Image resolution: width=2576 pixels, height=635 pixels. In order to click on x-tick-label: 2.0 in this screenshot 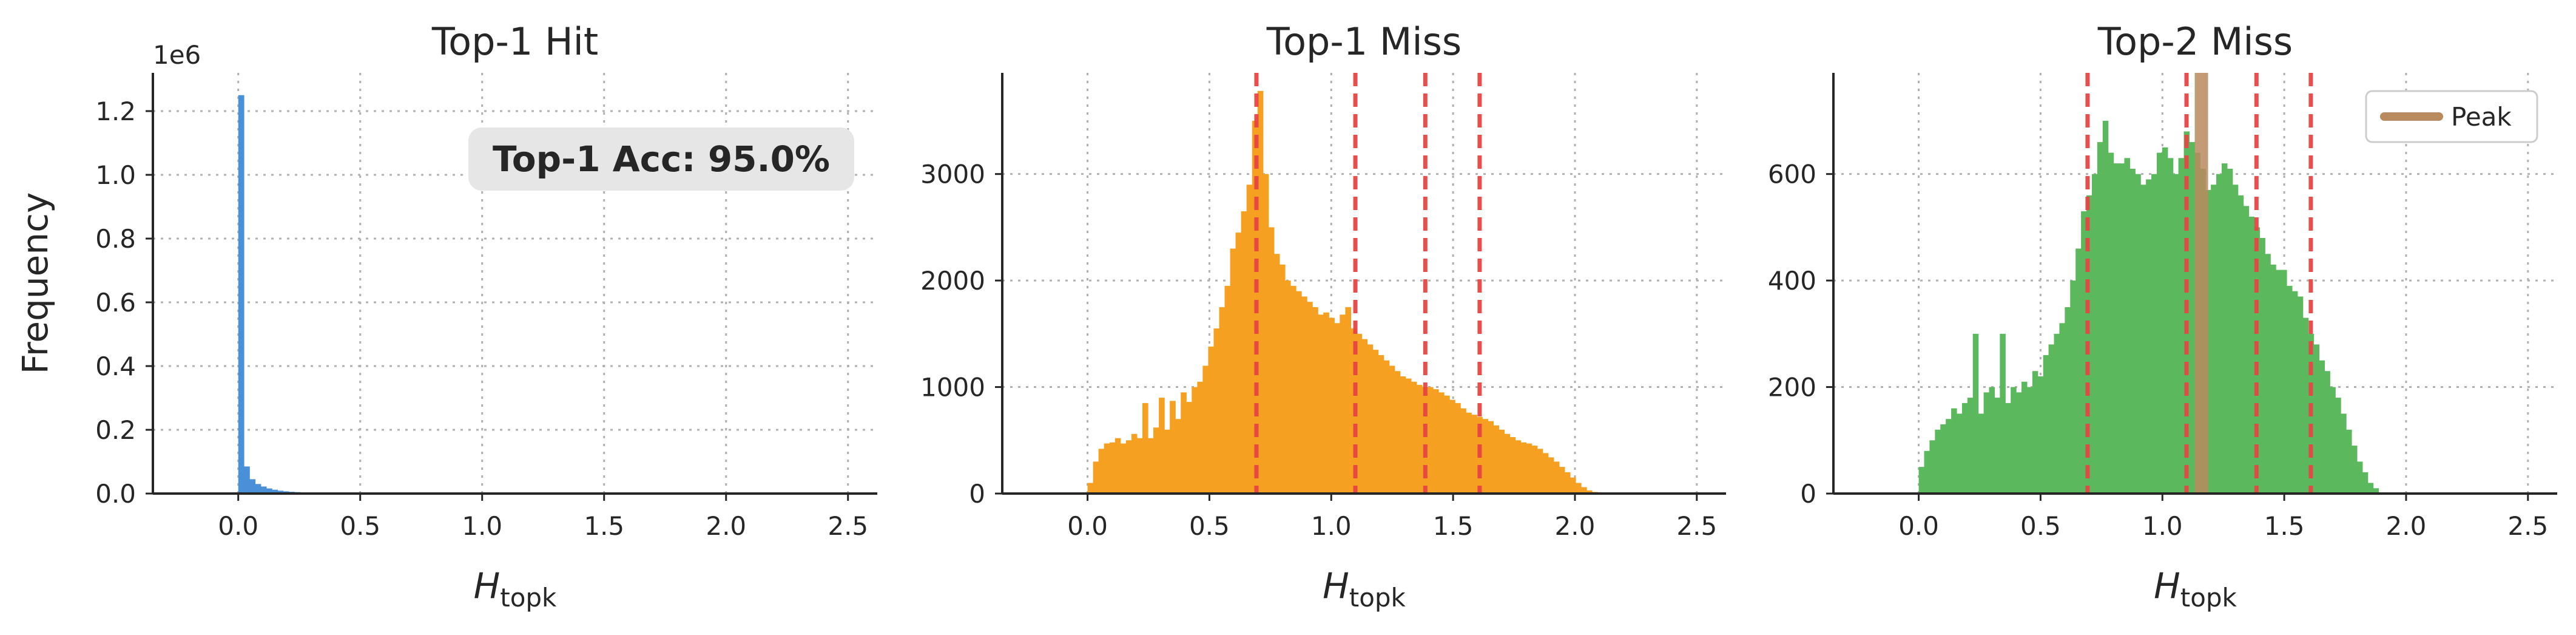, I will do `click(1576, 526)`.